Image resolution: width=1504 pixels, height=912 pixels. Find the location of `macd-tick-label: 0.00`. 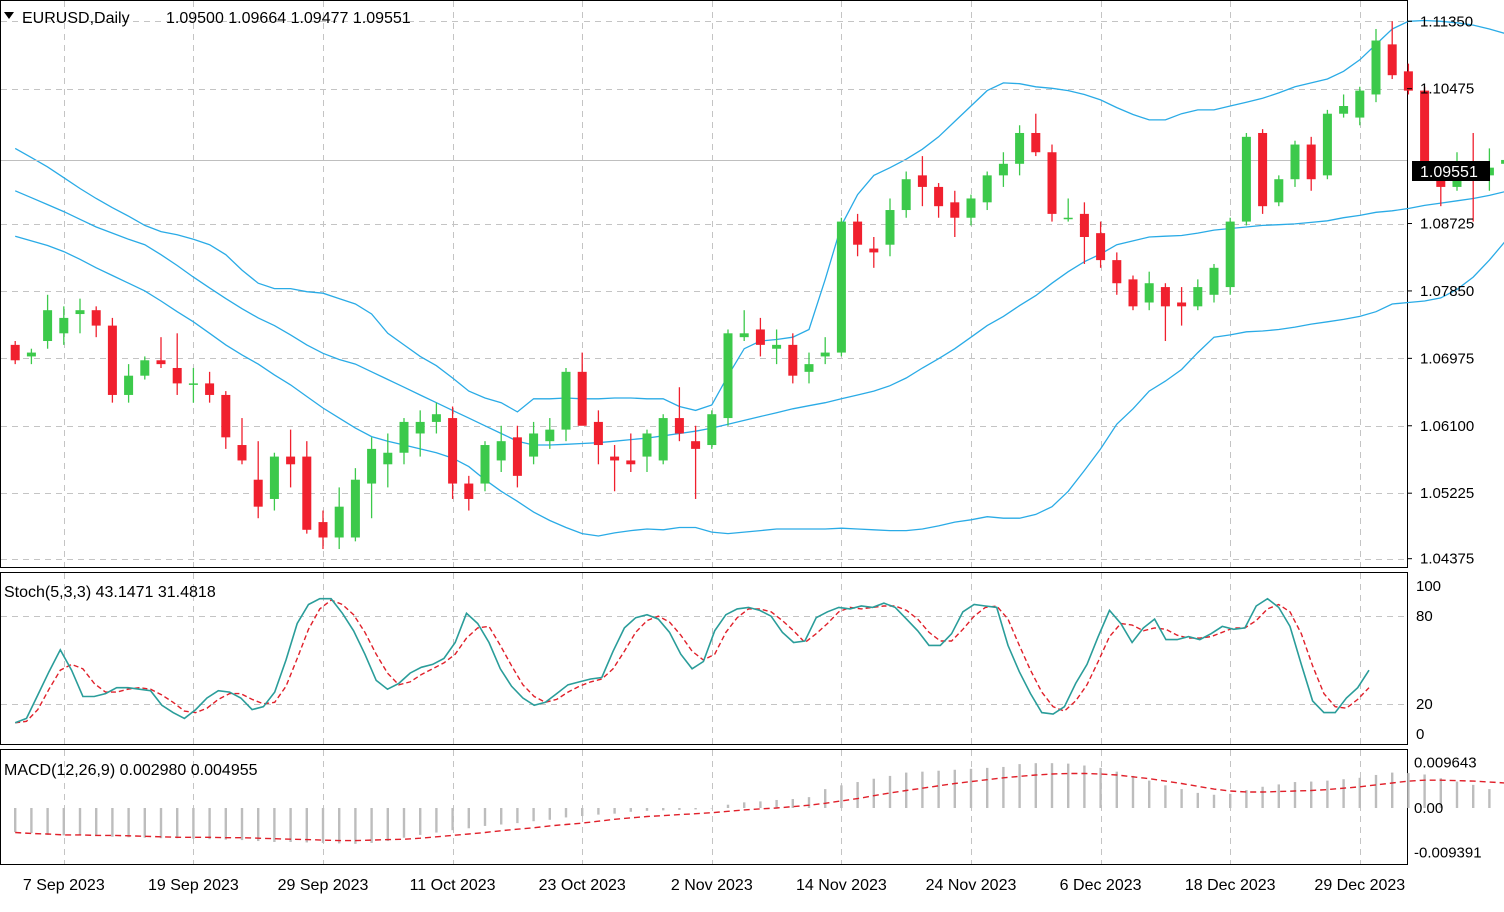

macd-tick-label: 0.00 is located at coordinates (1428, 808).